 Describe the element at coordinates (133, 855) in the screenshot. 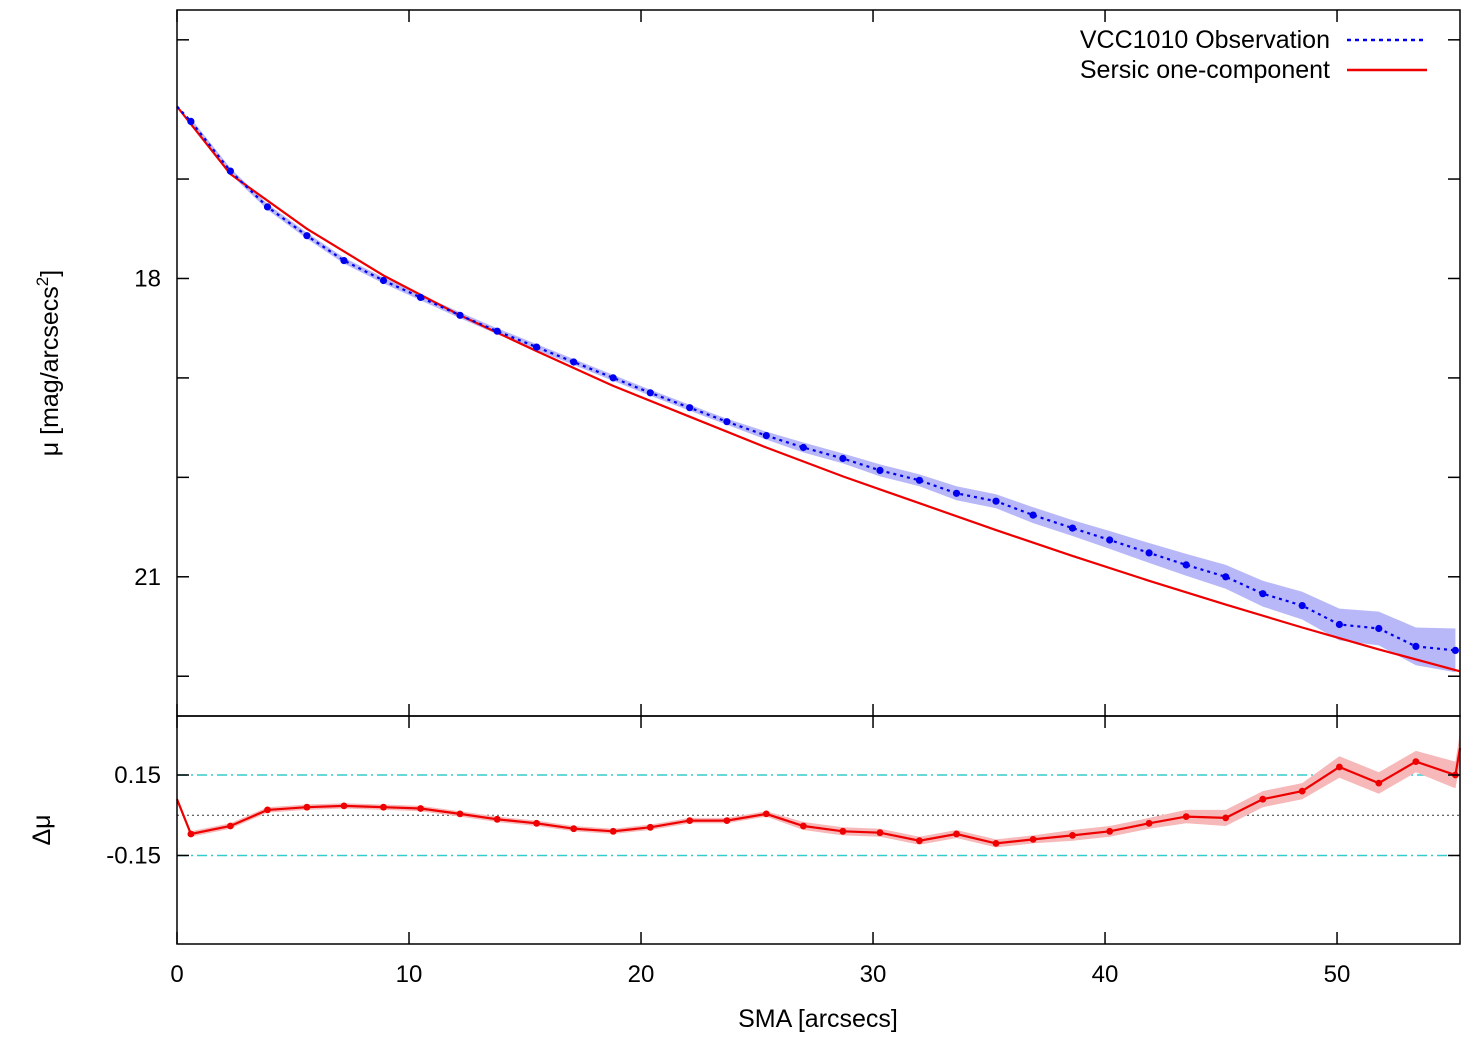

I see `residual-y-tick-label: -0.15` at that location.